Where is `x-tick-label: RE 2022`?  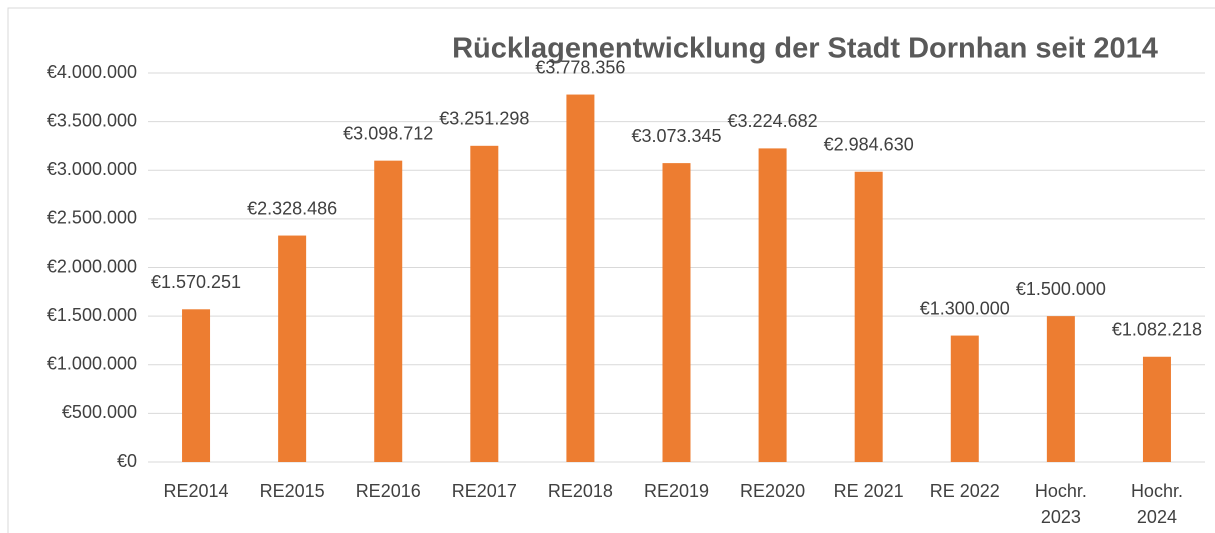
x-tick-label: RE 2022 is located at coordinates (964, 491).